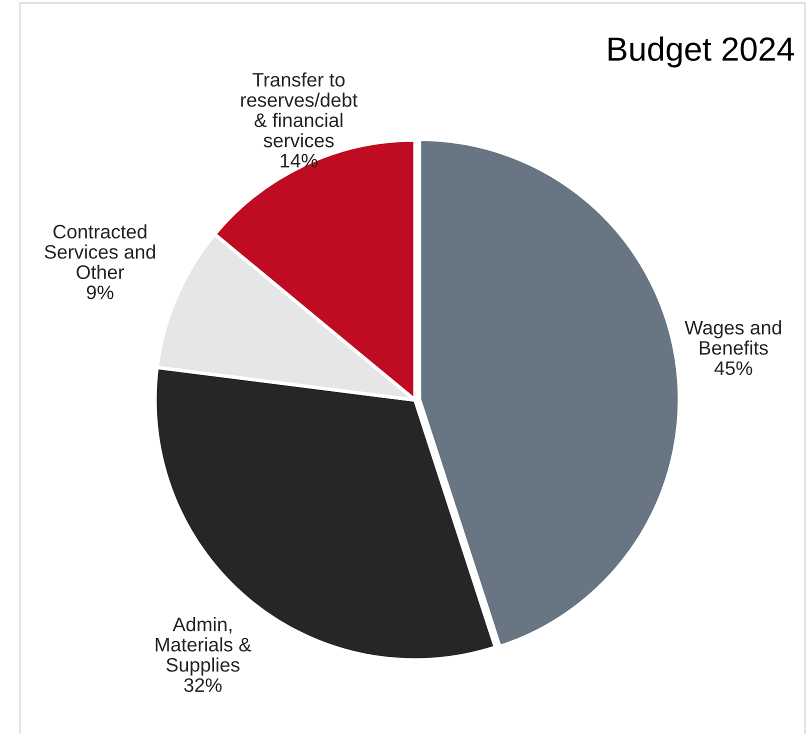  What do you see at coordinates (100, 293) in the screenshot?
I see `data-label: 9%` at bounding box center [100, 293].